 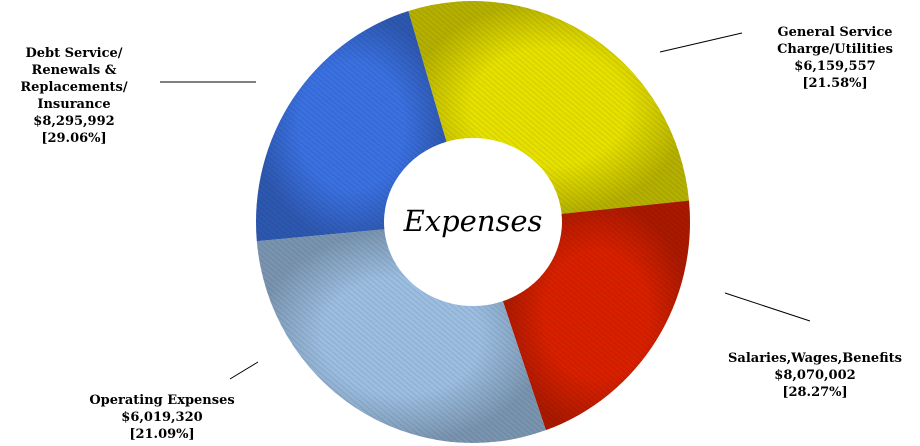 What do you see at coordinates (835, 49) in the screenshot?
I see `slice-label-line: Charge/Utilities` at bounding box center [835, 49].